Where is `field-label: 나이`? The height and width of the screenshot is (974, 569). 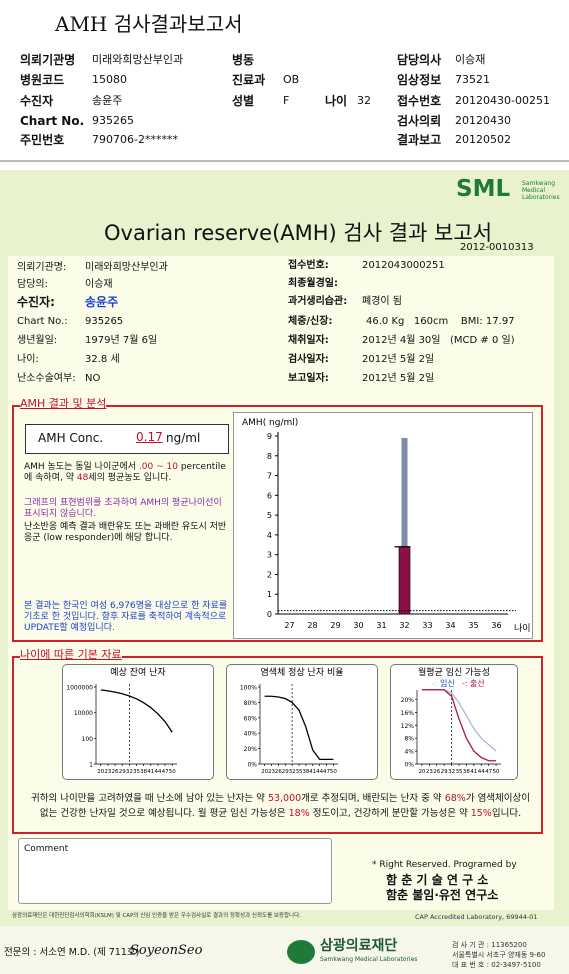
field-label: 나이 is located at coordinates (336, 101).